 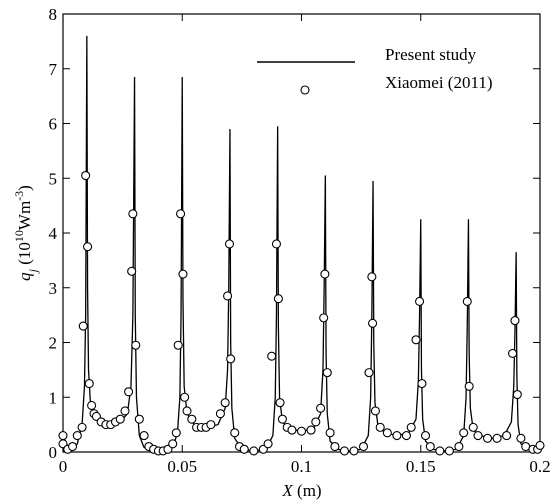 What do you see at coordinates (53, 14) in the screenshot?
I see `y-tick-label: 8` at bounding box center [53, 14].